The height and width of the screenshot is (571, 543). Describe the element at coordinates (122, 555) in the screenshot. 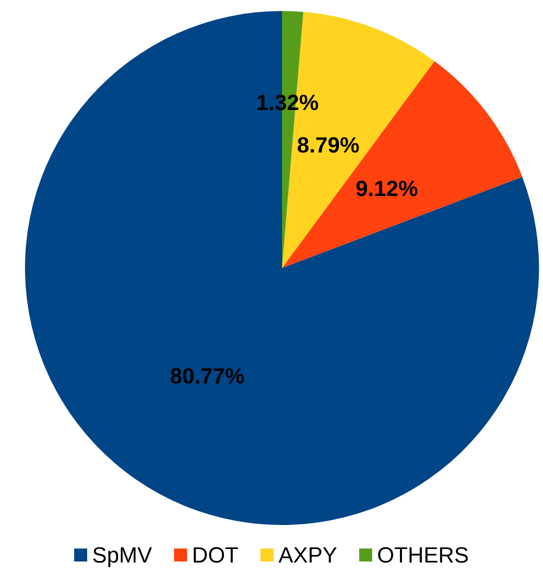

I see `legend-label: SpMV` at that location.